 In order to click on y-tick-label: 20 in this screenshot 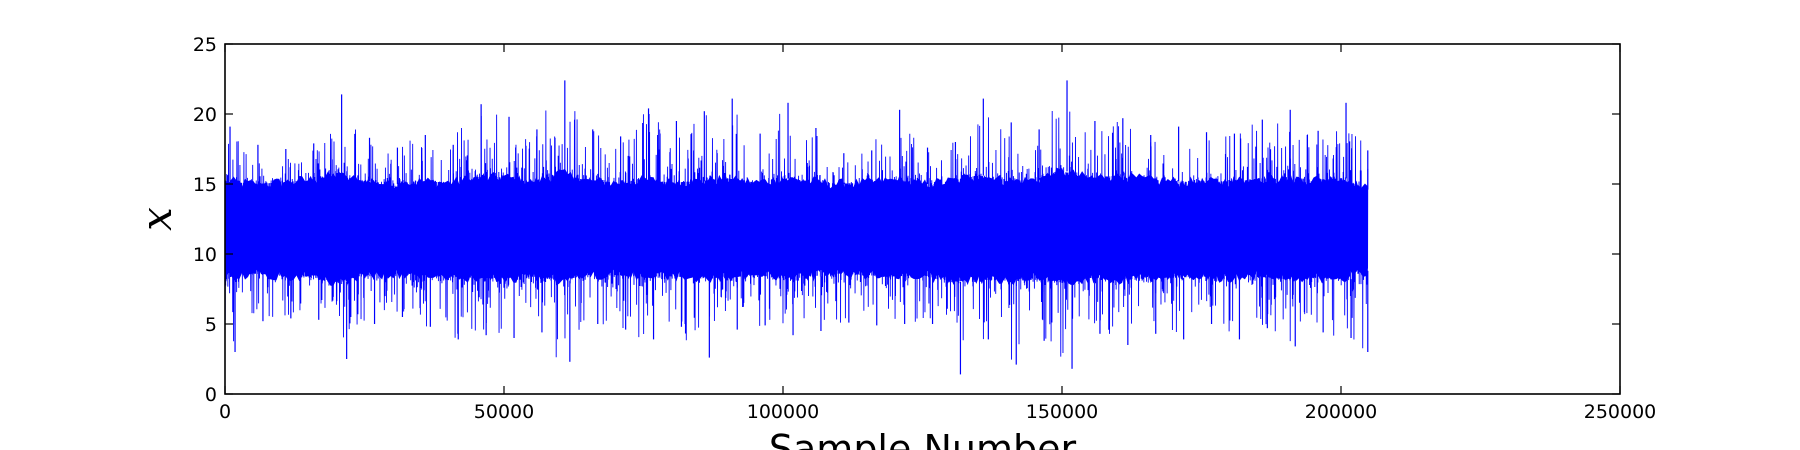, I will do `click(205, 115)`.